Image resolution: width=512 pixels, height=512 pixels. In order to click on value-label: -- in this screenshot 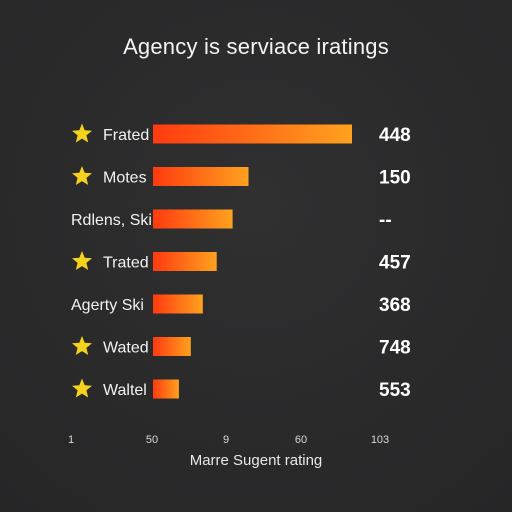, I will do `click(385, 220)`.